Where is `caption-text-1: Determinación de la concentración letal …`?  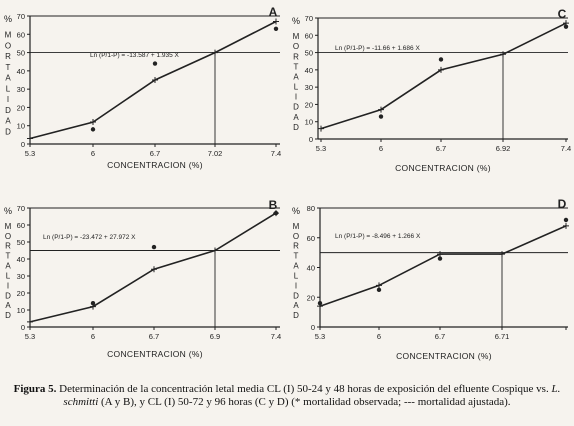
caption-text-1: Determinación de la concentración letal … is located at coordinates (304, 389).